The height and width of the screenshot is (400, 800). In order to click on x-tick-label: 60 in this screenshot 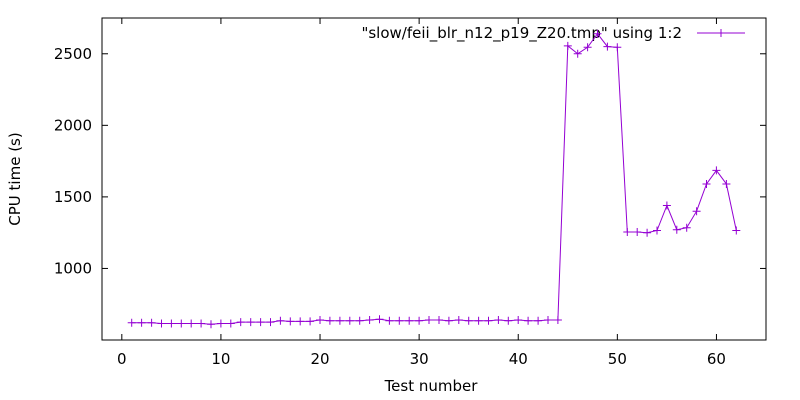, I will do `click(716, 359)`.